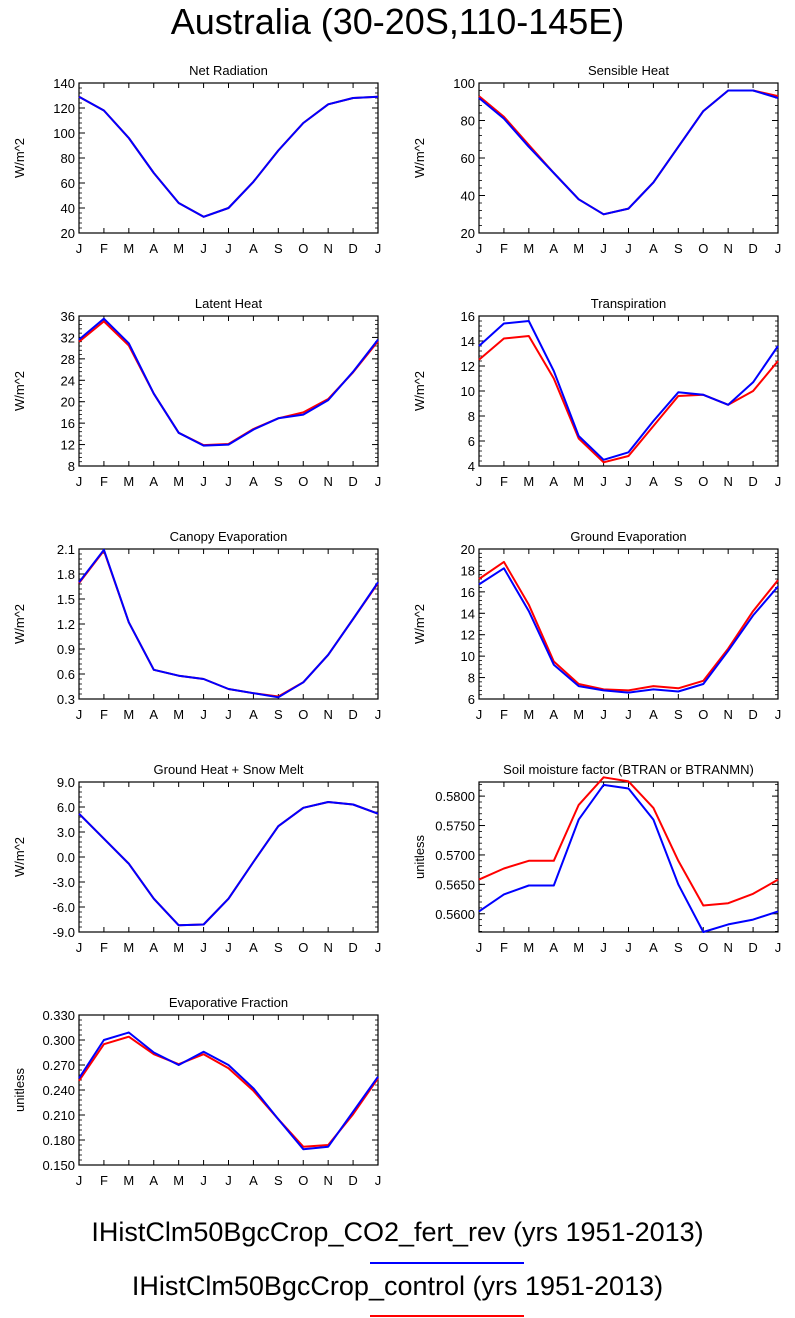 The height and width of the screenshot is (1318, 795). Describe the element at coordinates (464, 83) in the screenshot. I see `y-tick-label: 100` at that location.